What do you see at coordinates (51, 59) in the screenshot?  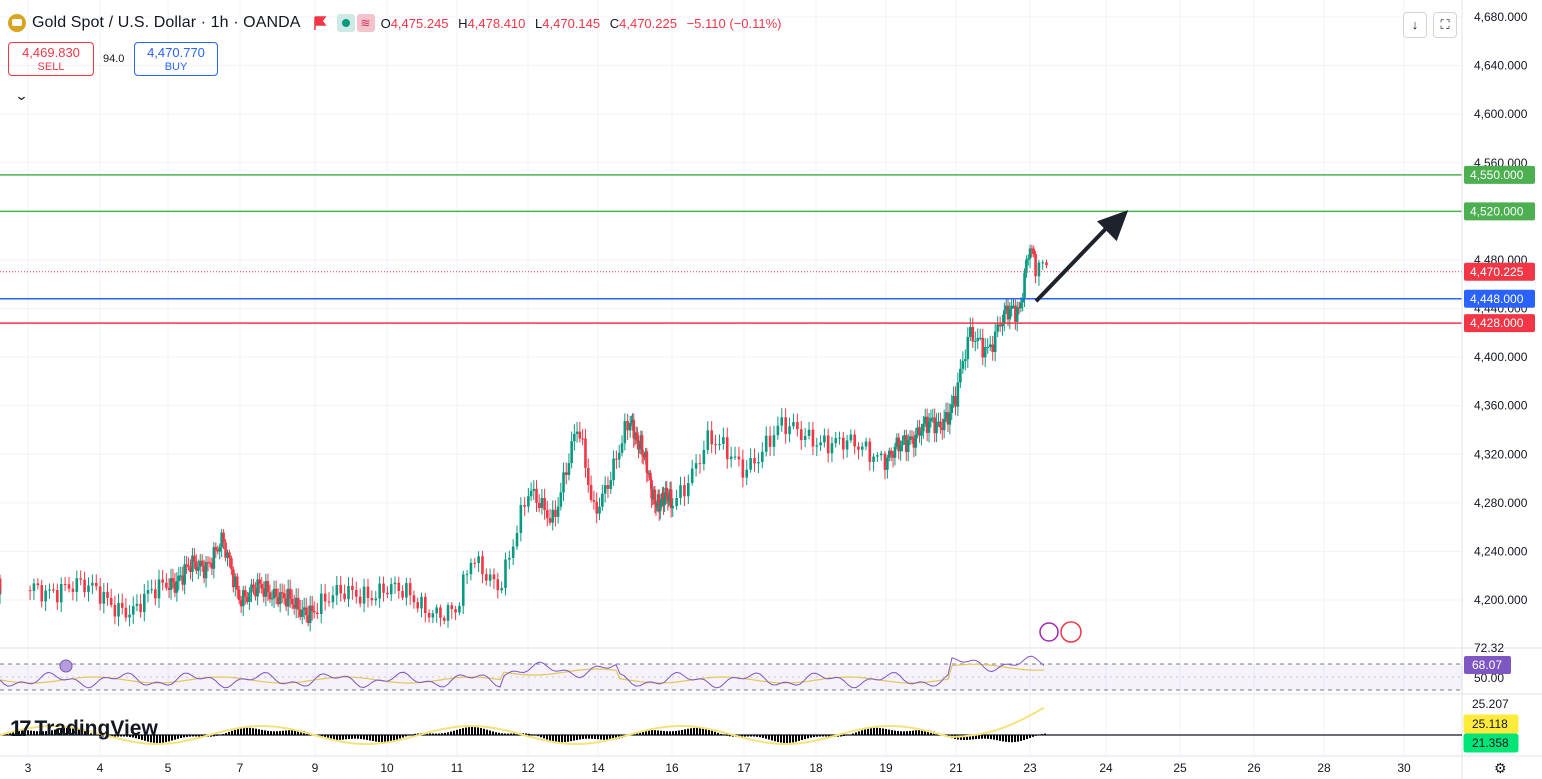 I see `sell-button: 4,469.830 SELL` at bounding box center [51, 59].